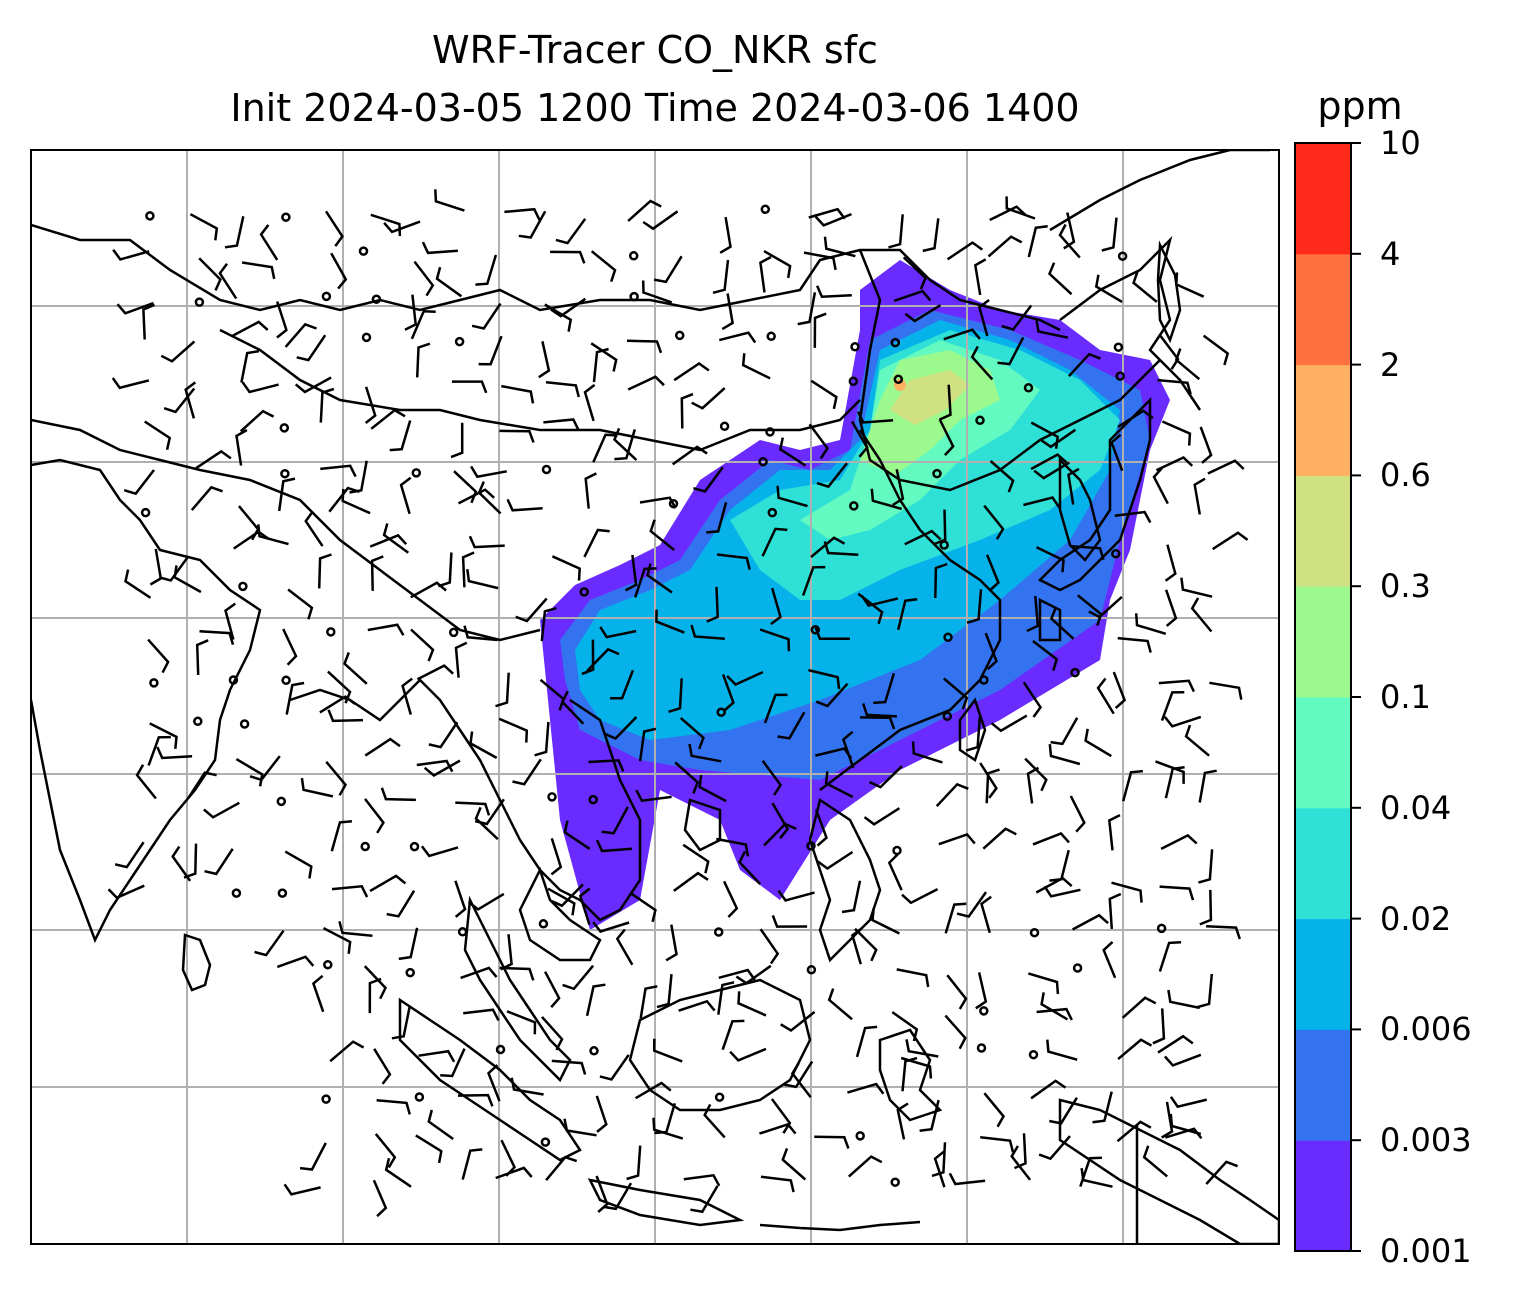 The height and width of the screenshot is (1306, 1528). I want to click on sakhalin, so click(1169, 292).